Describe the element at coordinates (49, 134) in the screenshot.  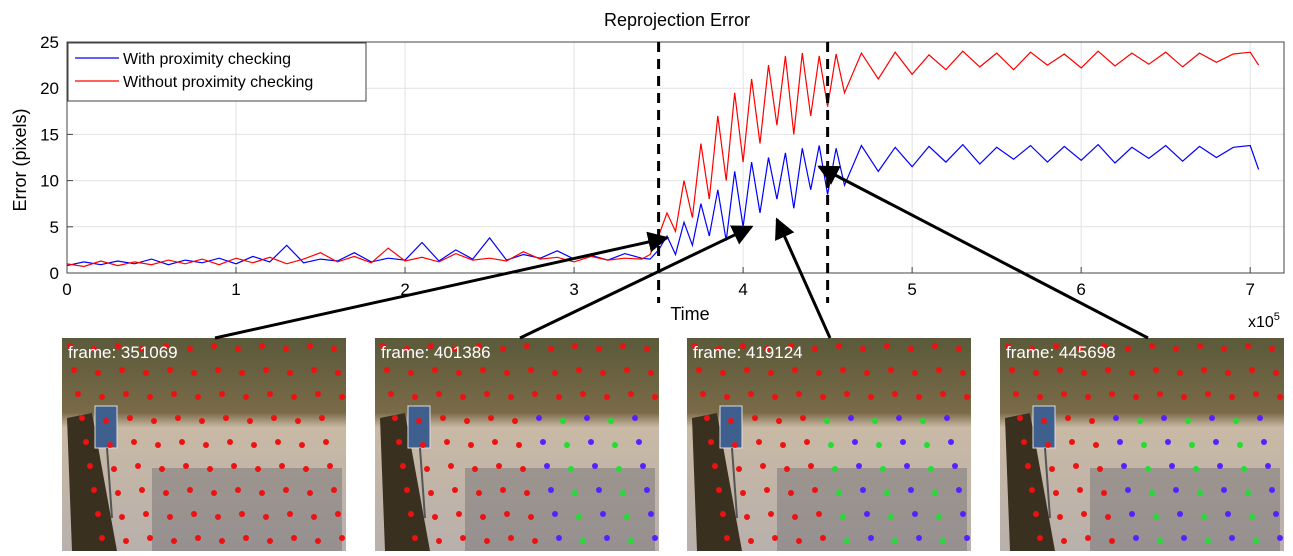
I see `y-tick-label: 15` at that location.